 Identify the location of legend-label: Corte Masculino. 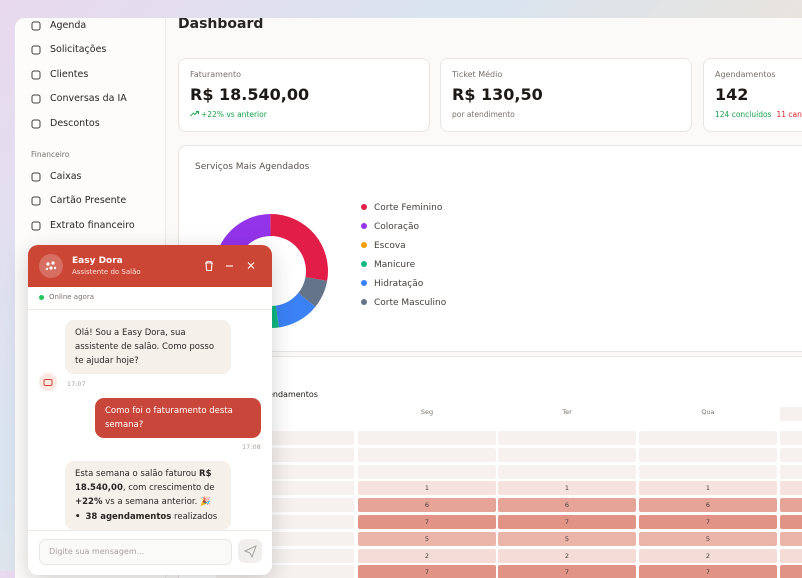
(410, 303).